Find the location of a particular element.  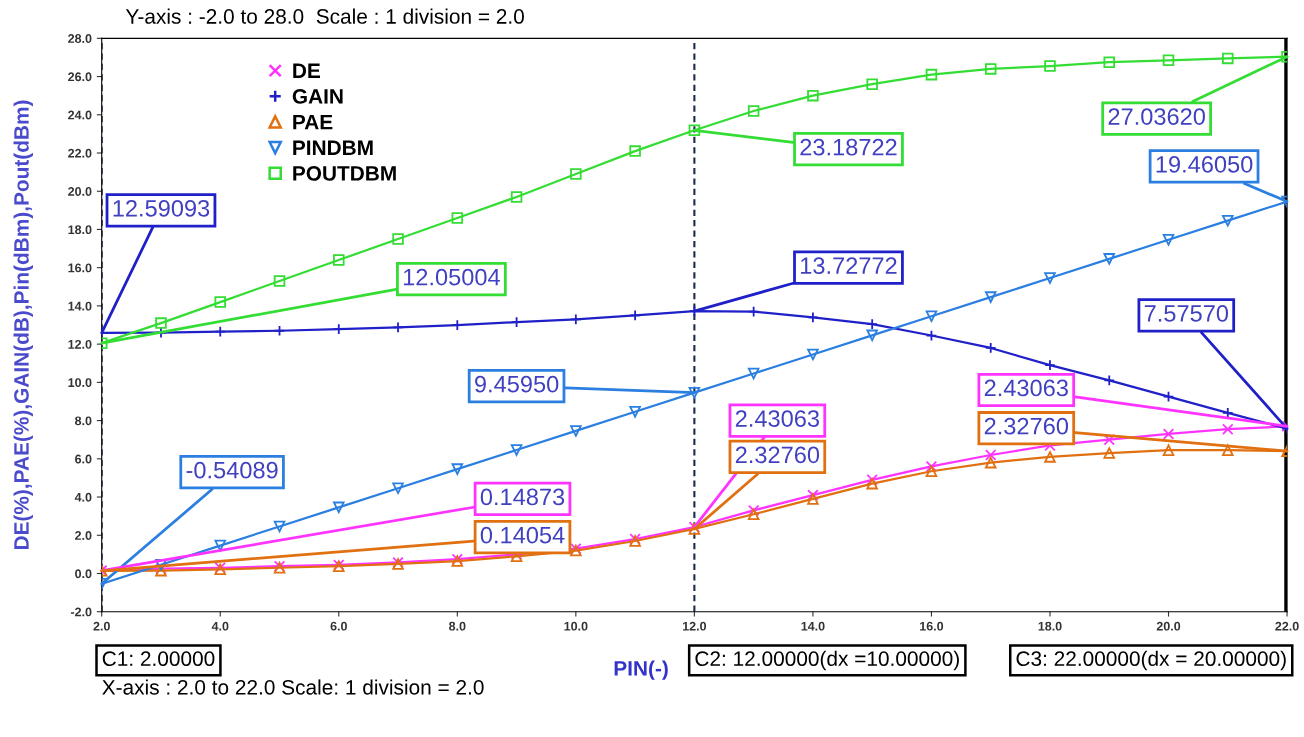

annotation: 23.18722 is located at coordinates (848, 147).